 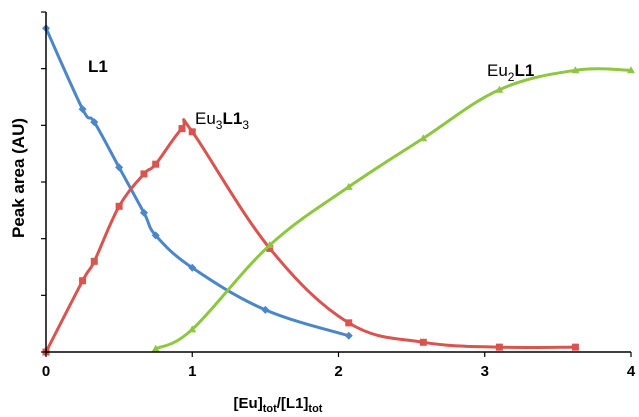 I want to click on y-axis-label: Peak area (AU), so click(x=18, y=178).